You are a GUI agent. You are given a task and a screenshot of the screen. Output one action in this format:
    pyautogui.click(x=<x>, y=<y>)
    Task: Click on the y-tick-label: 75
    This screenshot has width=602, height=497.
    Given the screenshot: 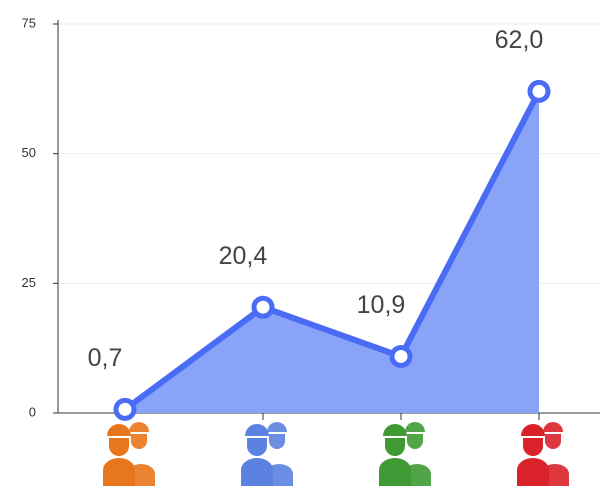 What is the action you would take?
    pyautogui.click(x=29, y=22)
    